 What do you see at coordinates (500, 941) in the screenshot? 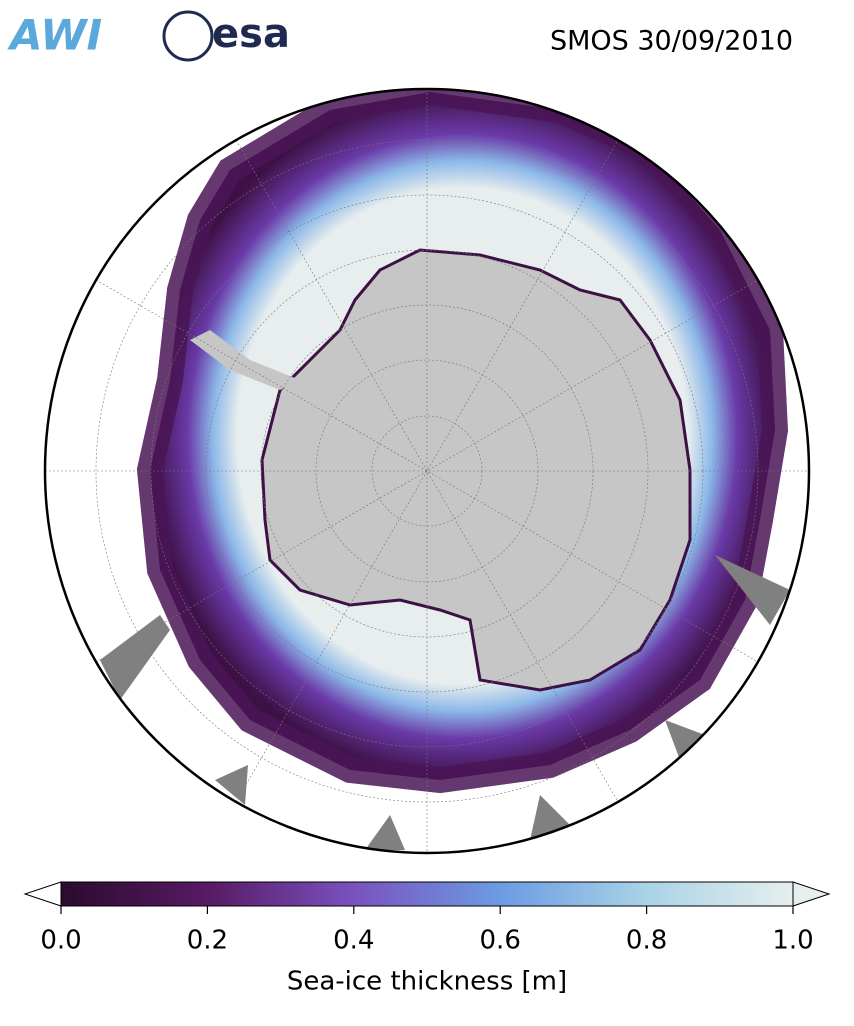
I see `colorbar-tick-label: 0.6` at bounding box center [500, 941].